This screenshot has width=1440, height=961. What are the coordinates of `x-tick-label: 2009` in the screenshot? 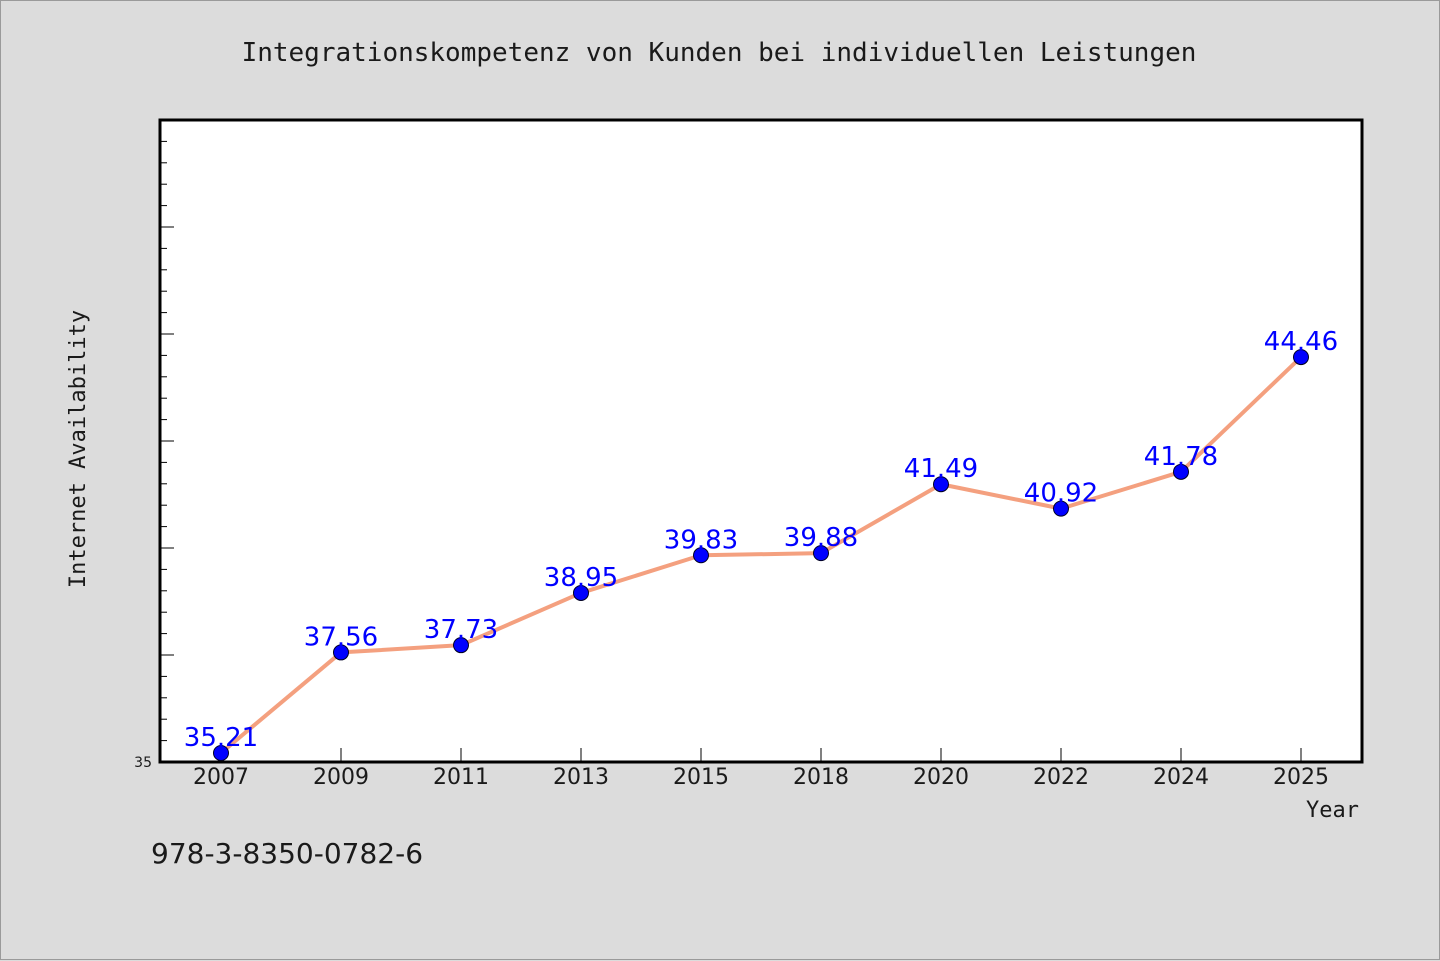 It's located at (341, 777).